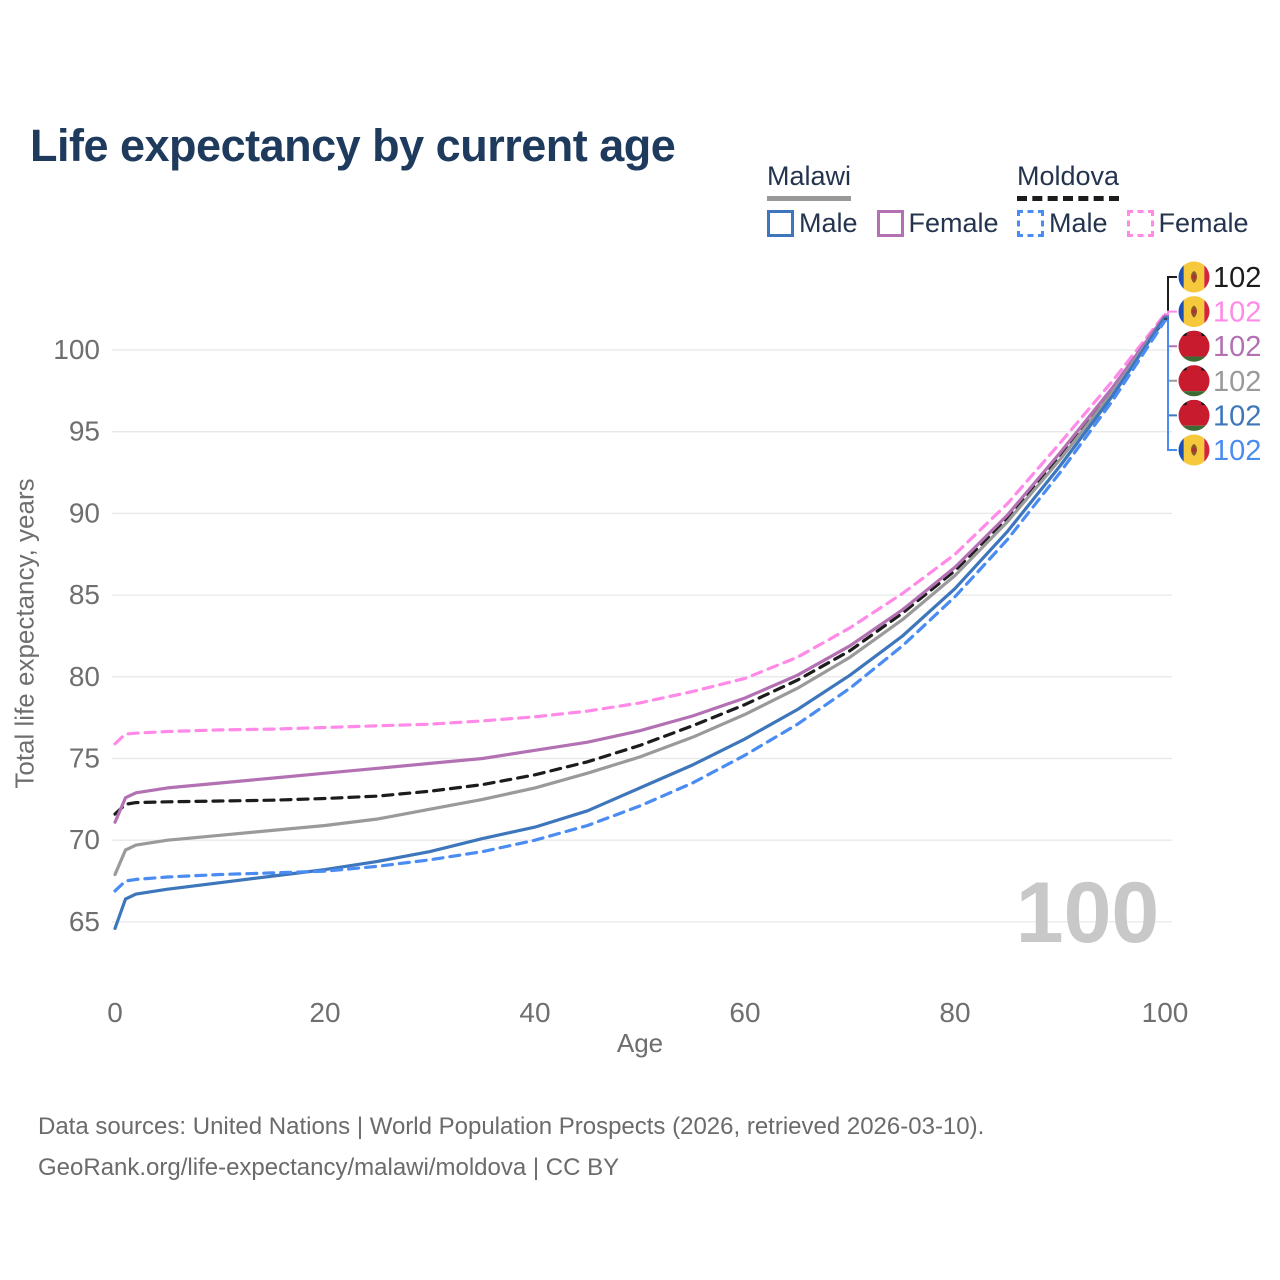 This screenshot has height=1280, width=1280. I want to click on legend-country-malawi: Malawi, so click(809, 181).